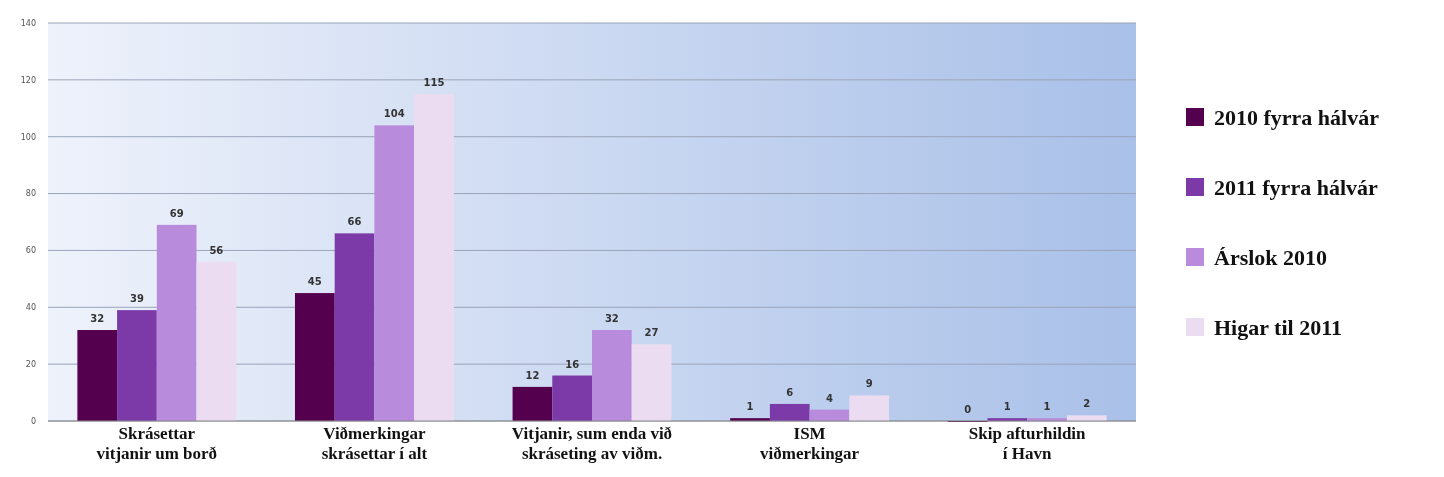  I want to click on y-tick-label: 80, so click(30, 194).